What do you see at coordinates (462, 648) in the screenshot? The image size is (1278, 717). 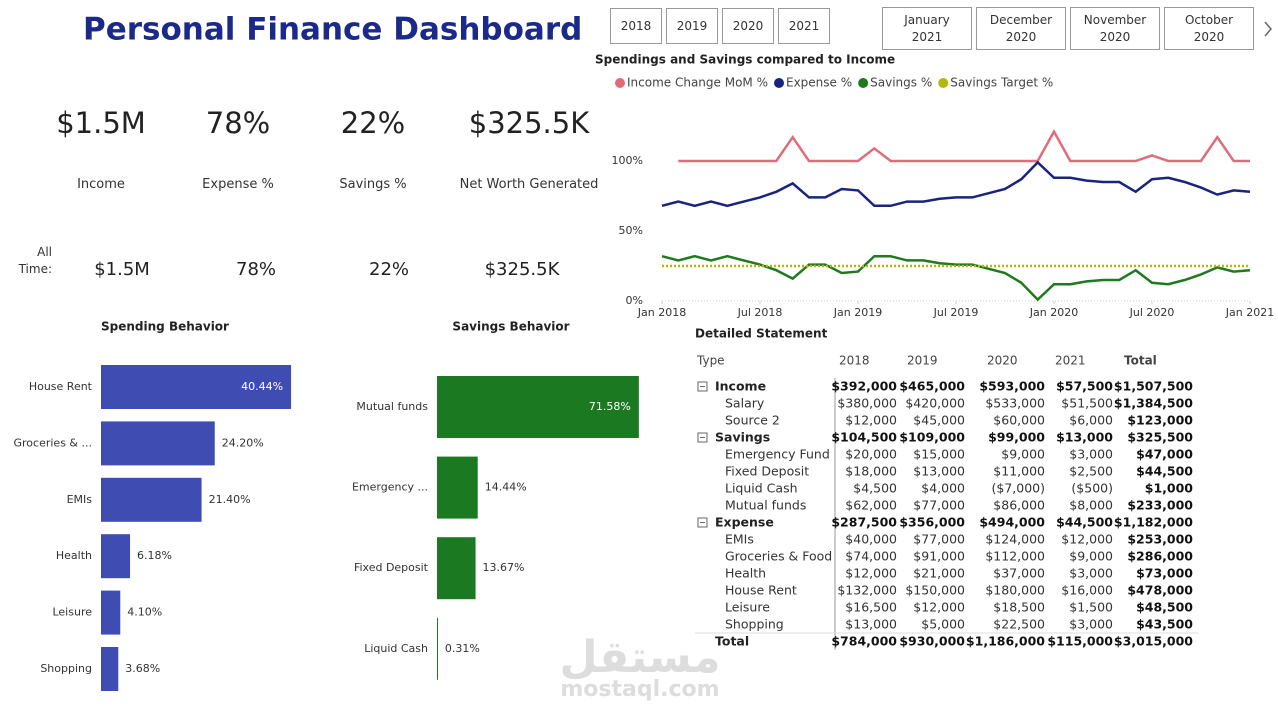 I see `value-label: 0.31%` at bounding box center [462, 648].